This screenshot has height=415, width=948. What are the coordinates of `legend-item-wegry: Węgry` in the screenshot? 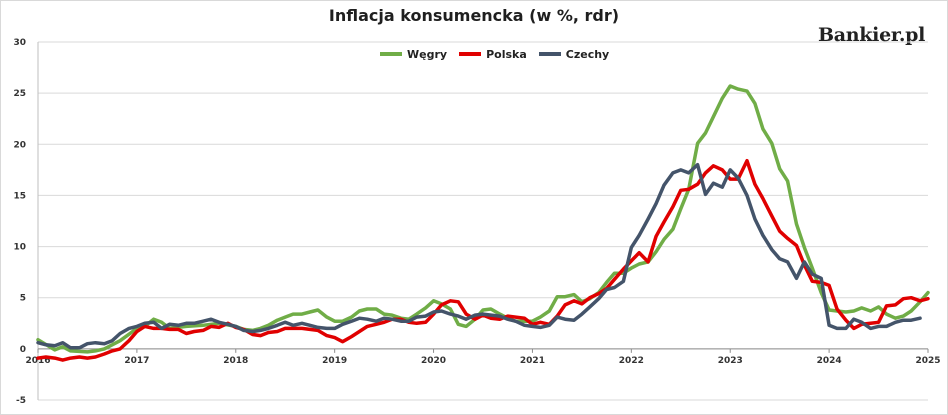 It's located at (413, 54).